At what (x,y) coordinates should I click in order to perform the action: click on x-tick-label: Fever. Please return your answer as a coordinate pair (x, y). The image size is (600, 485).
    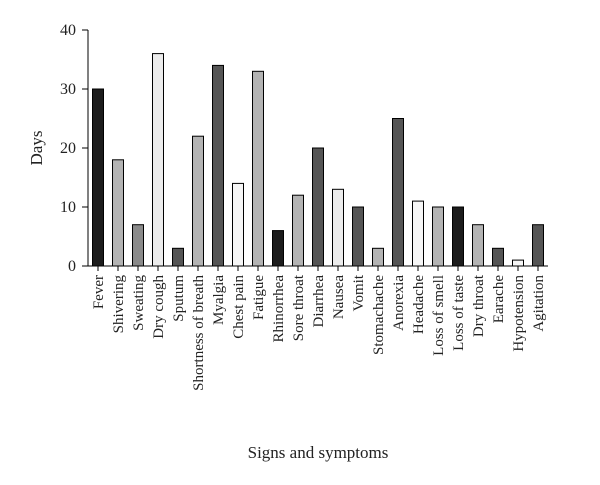
    Looking at the image, I should click on (99, 292).